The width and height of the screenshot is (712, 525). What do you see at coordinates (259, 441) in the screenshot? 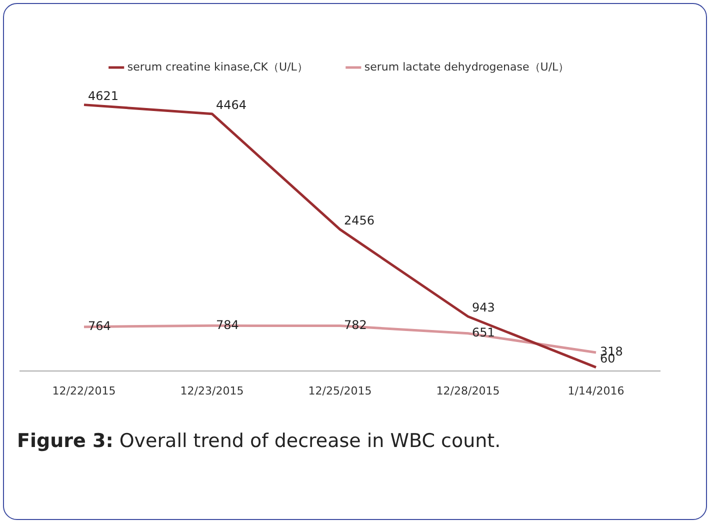
I see `caption: Figure 3: Overall trend of decrease in WBC count.` at bounding box center [259, 441].